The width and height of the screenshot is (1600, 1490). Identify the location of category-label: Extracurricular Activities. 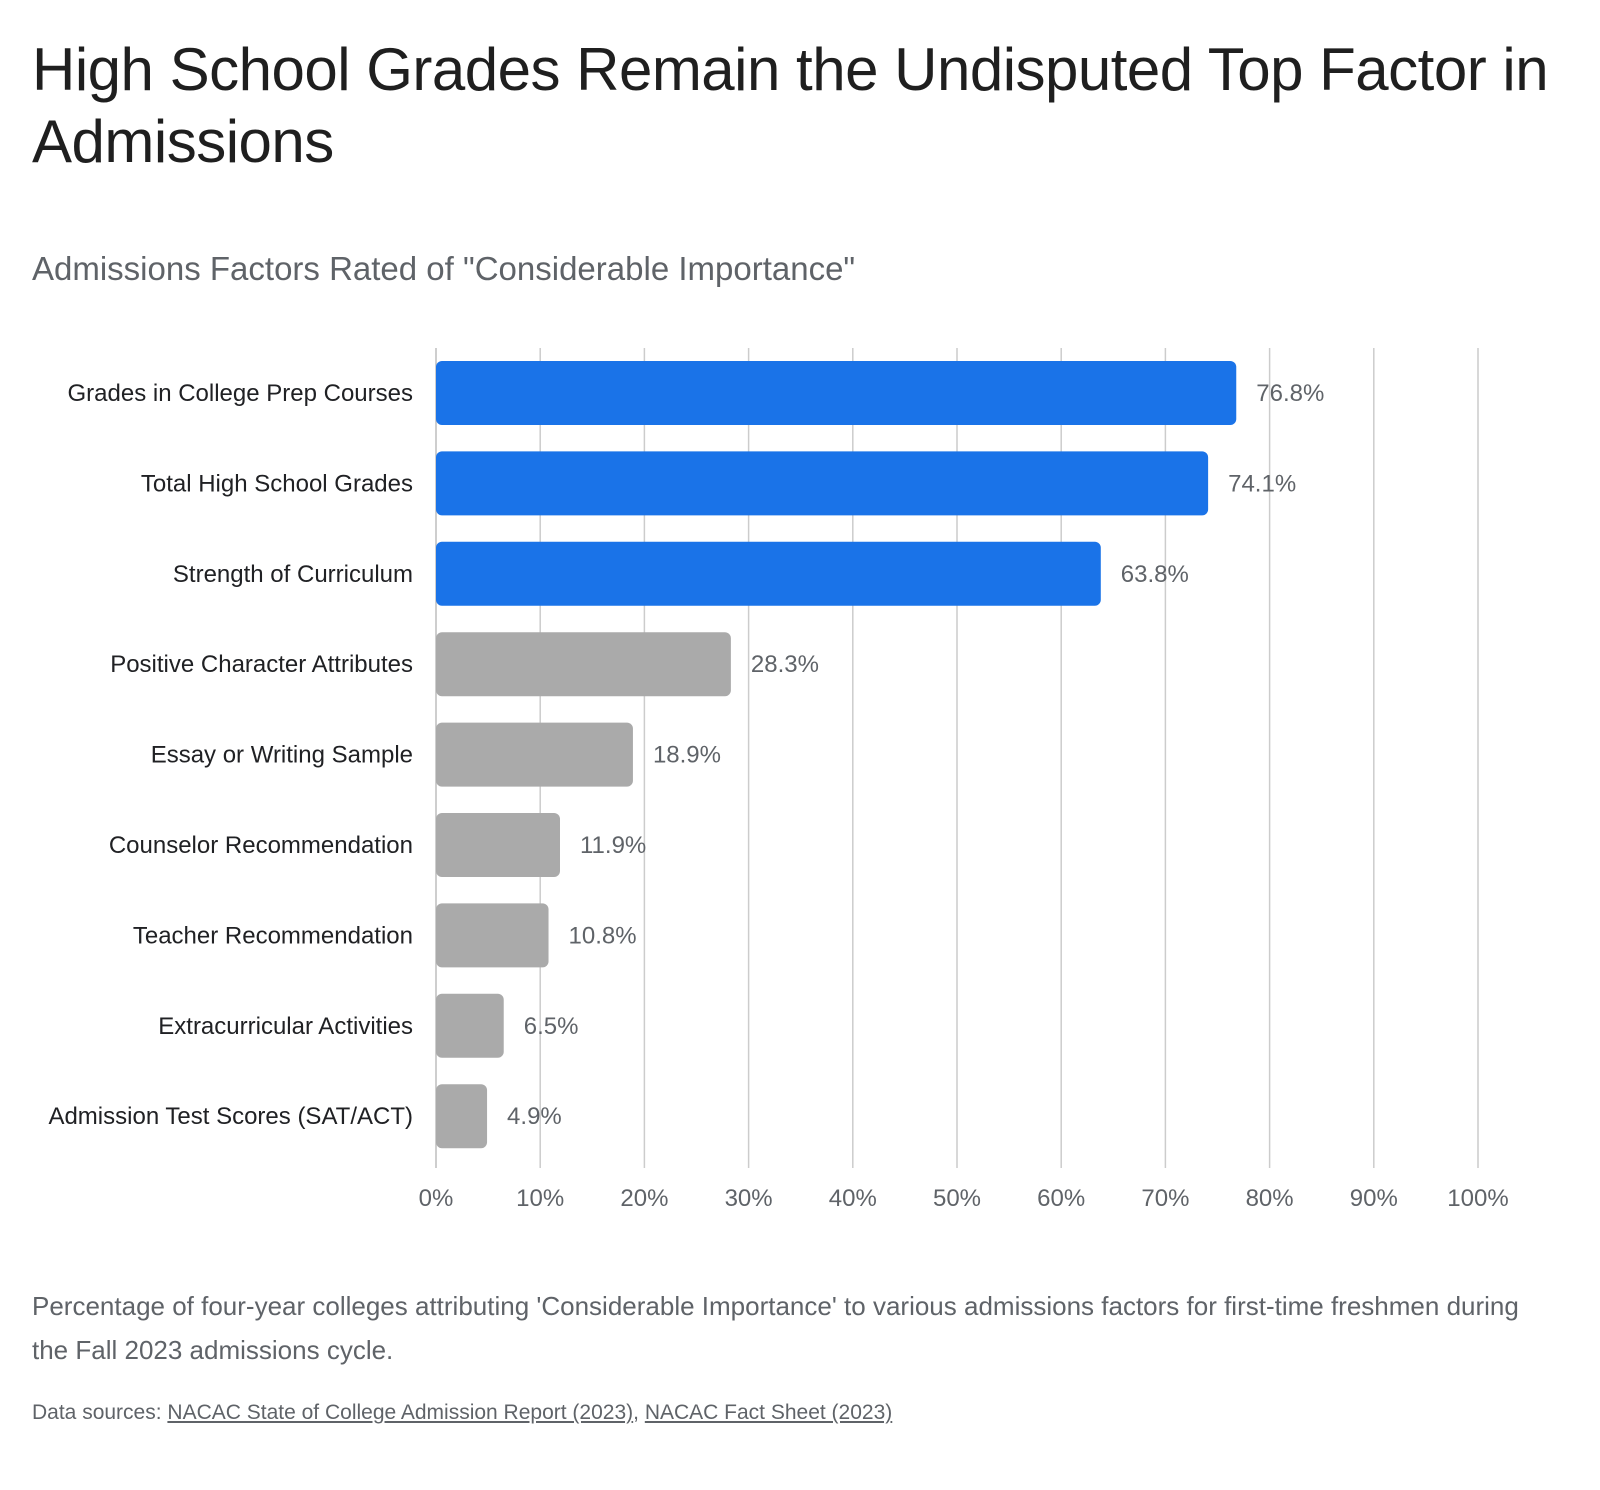
(285, 1026).